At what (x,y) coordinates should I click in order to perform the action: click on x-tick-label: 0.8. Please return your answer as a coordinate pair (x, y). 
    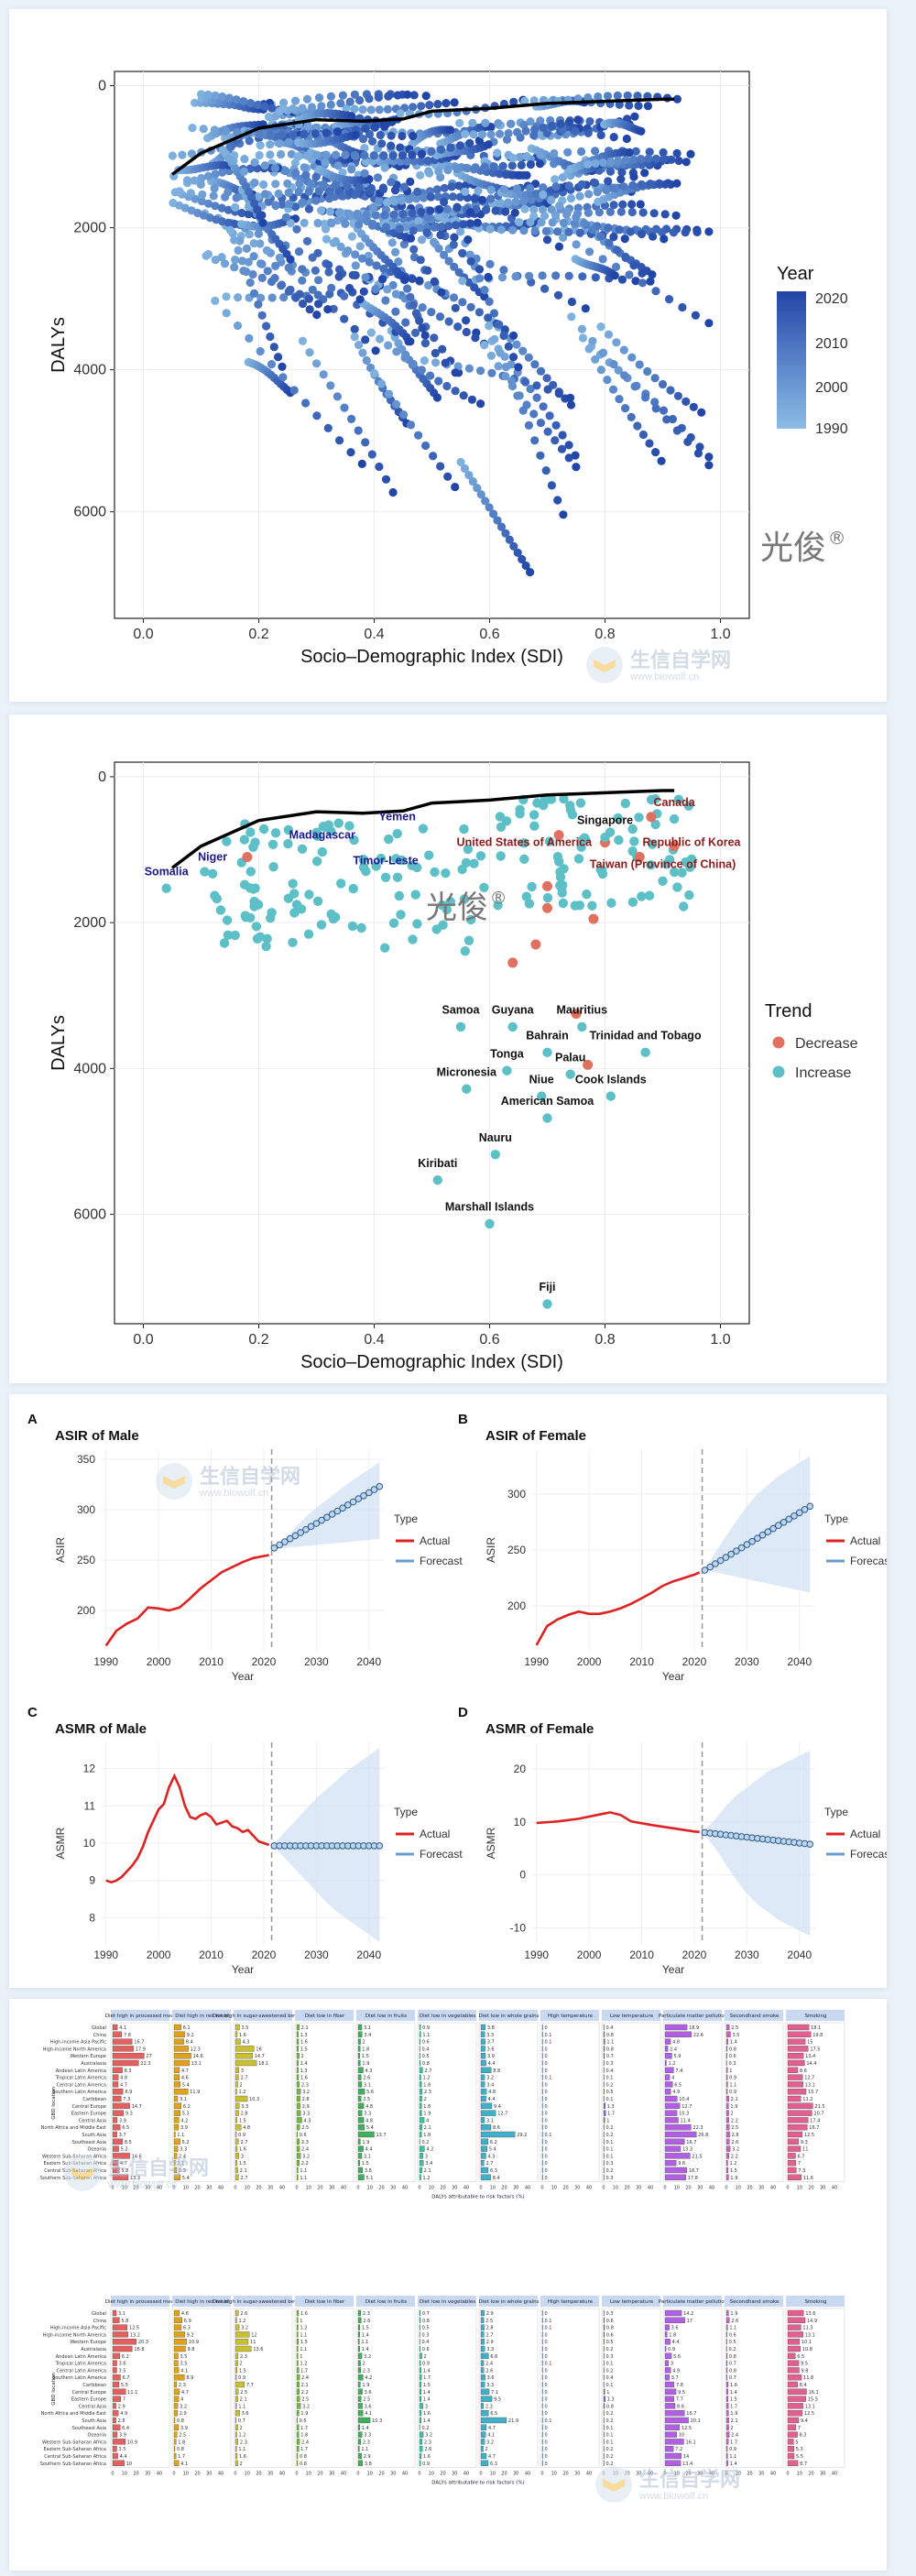
    Looking at the image, I should click on (605, 1340).